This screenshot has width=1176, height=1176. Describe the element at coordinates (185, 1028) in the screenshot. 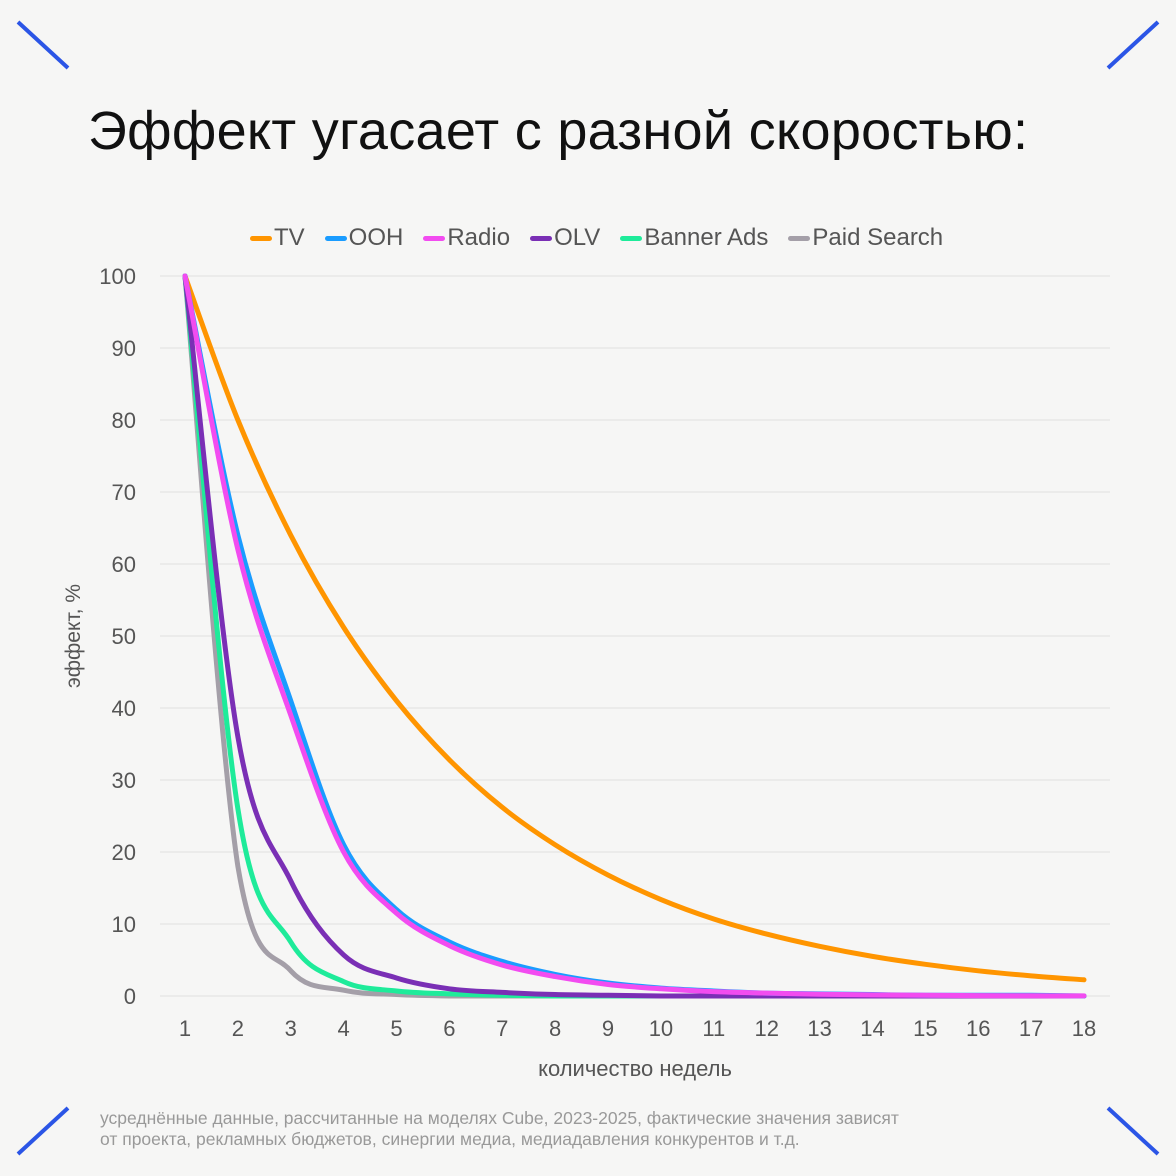

I see `x-tick-label: 1` at that location.